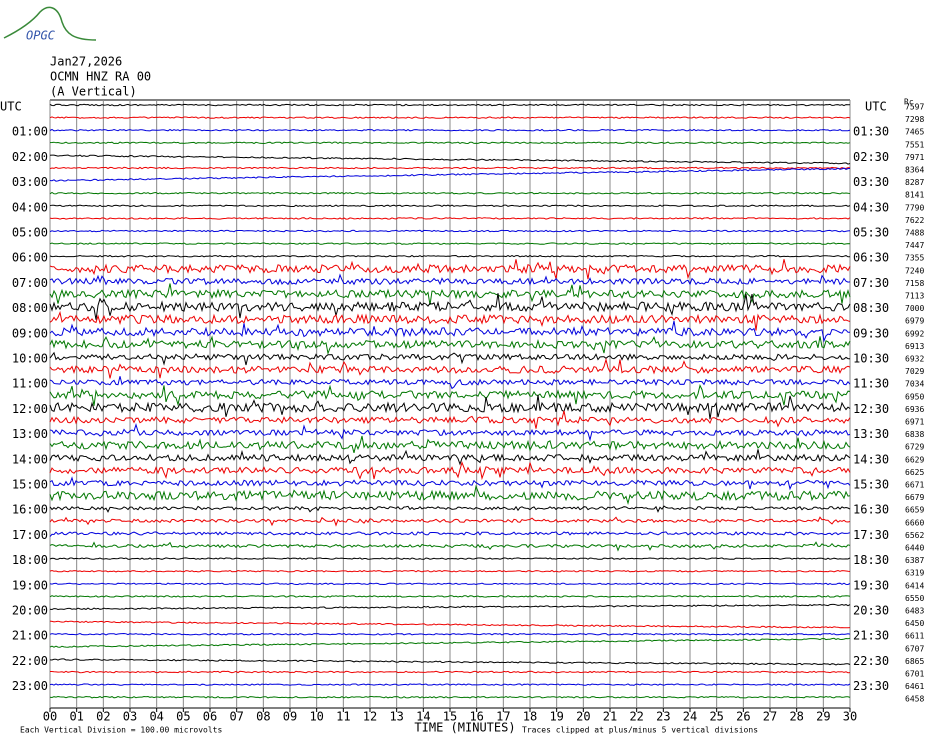  Describe the element at coordinates (316, 717) in the screenshot. I see `x-tick-label: 10` at that location.